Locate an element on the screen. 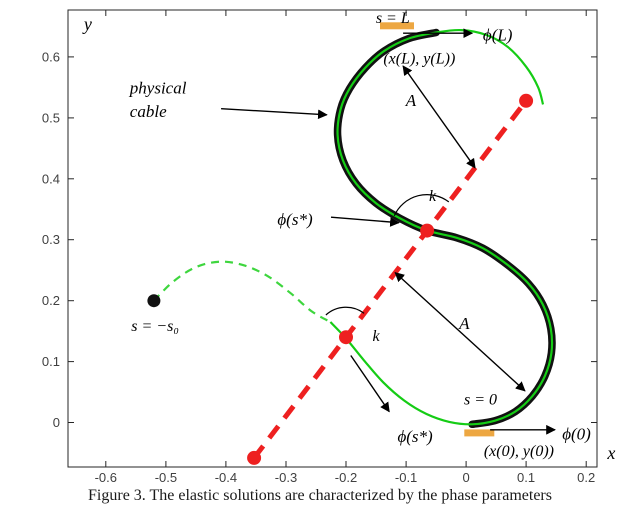 This screenshot has height=512, width=640. y-tick-label: 0.1 is located at coordinates (51, 361).